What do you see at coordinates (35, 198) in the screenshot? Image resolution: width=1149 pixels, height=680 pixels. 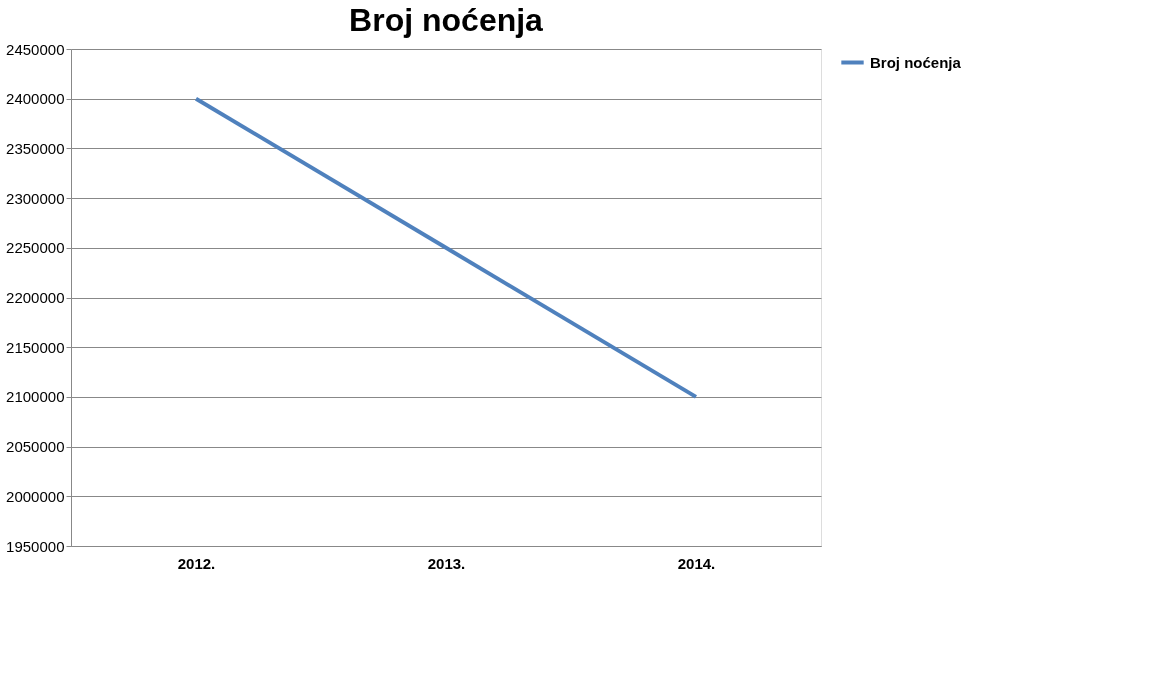 I see `y-tick-label: 2300000` at bounding box center [35, 198].